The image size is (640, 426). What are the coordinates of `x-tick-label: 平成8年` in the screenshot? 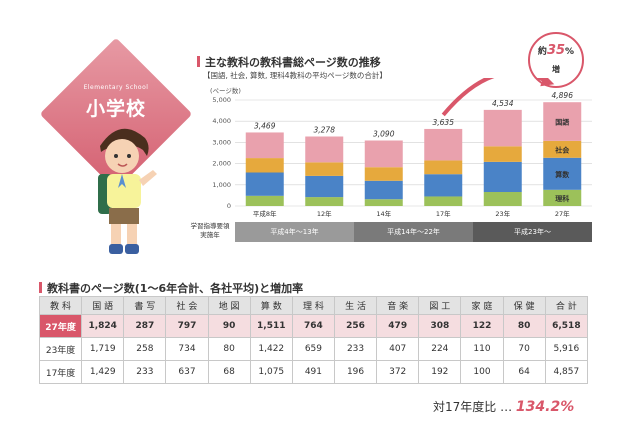 It's located at (265, 213).